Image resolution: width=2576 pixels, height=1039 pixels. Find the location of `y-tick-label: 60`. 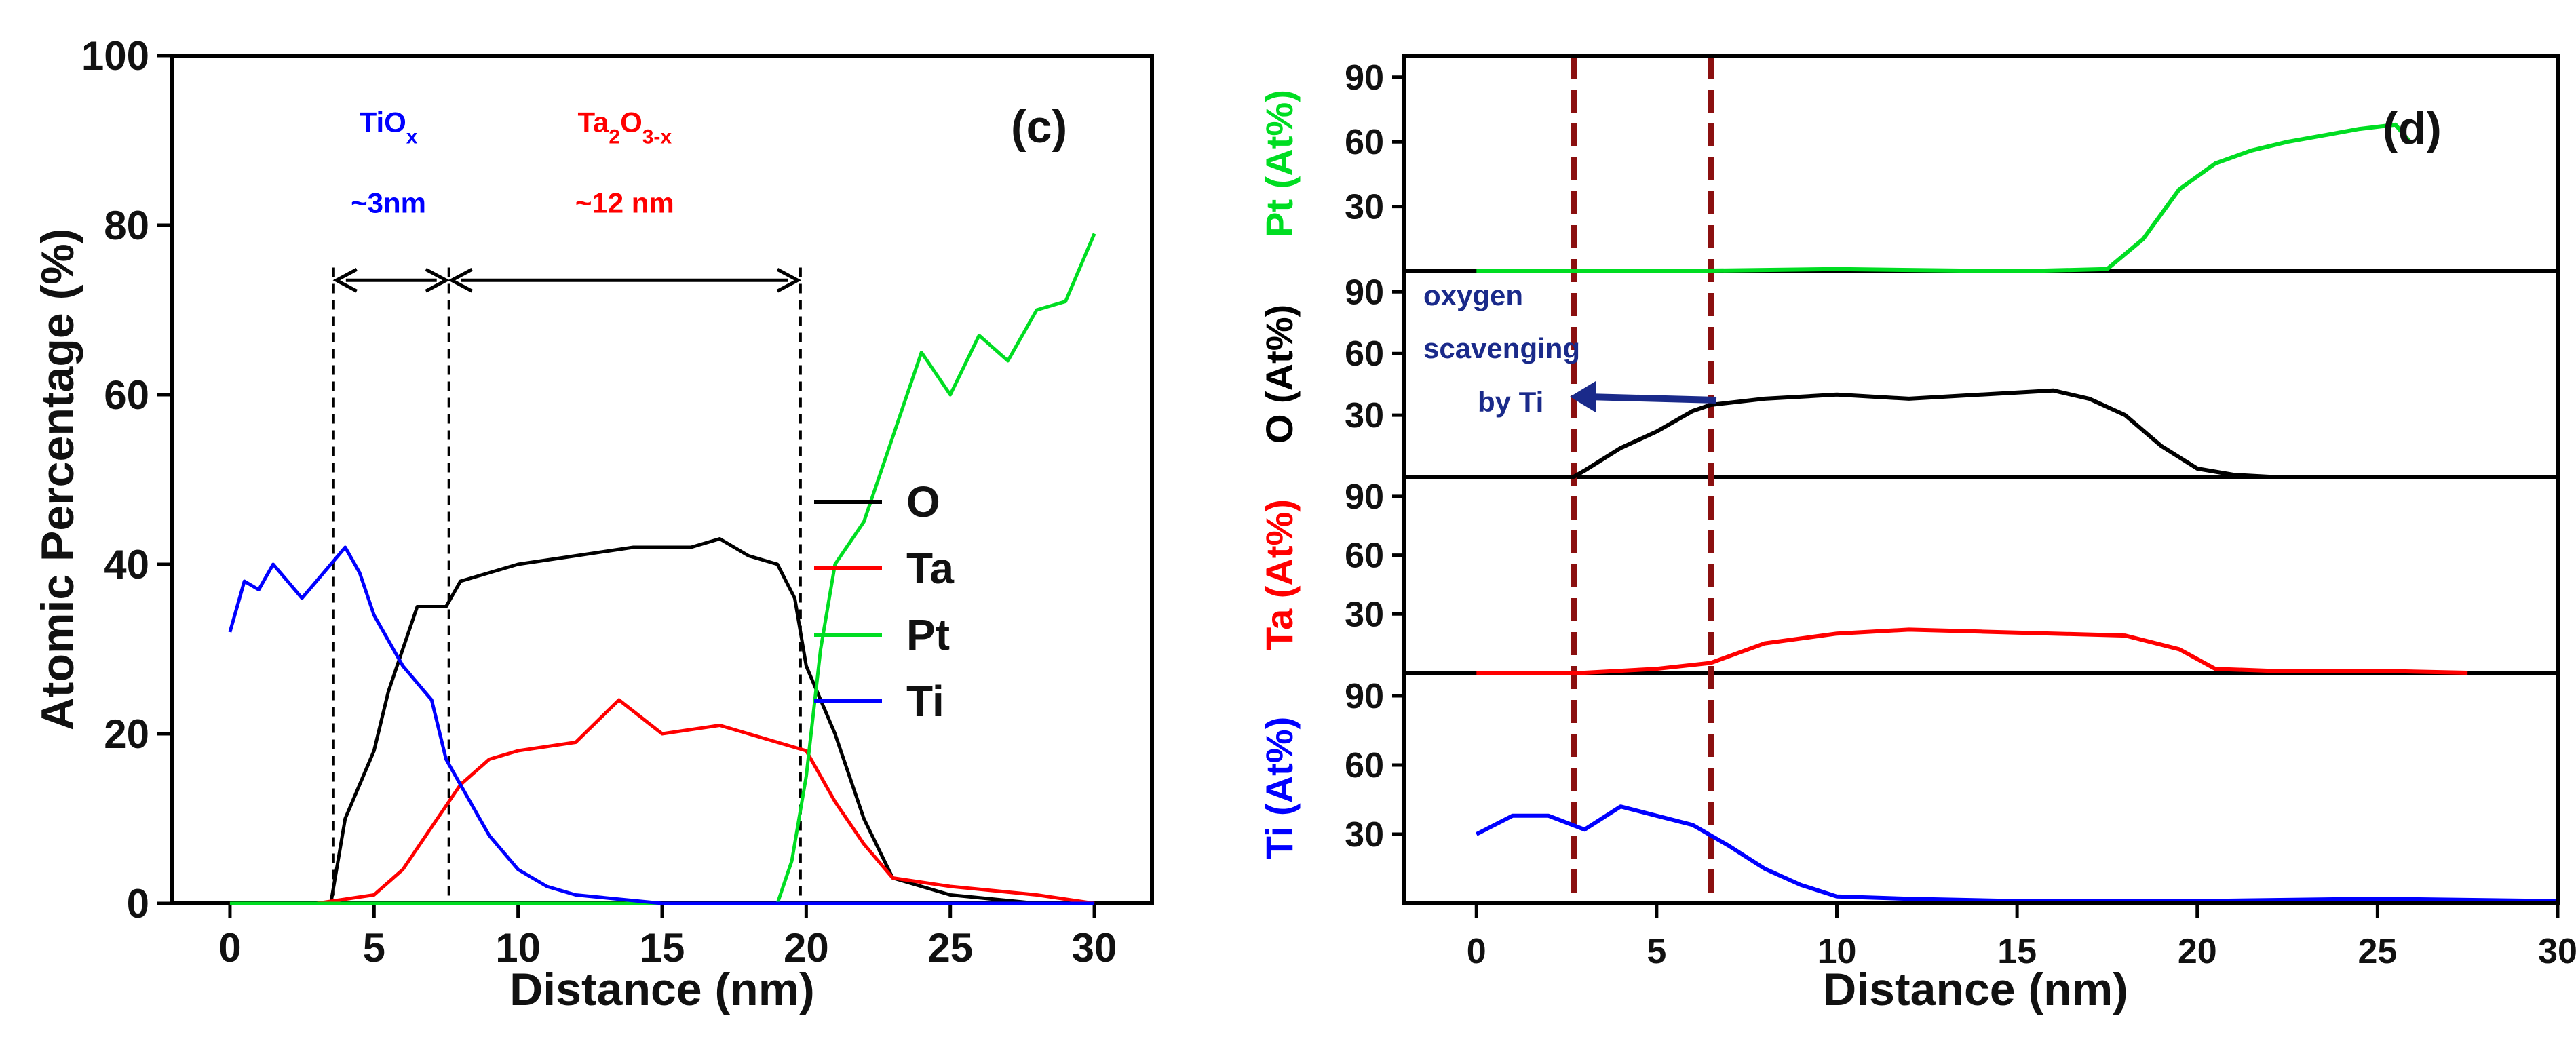

y-tick-label: 60 is located at coordinates (126, 395).